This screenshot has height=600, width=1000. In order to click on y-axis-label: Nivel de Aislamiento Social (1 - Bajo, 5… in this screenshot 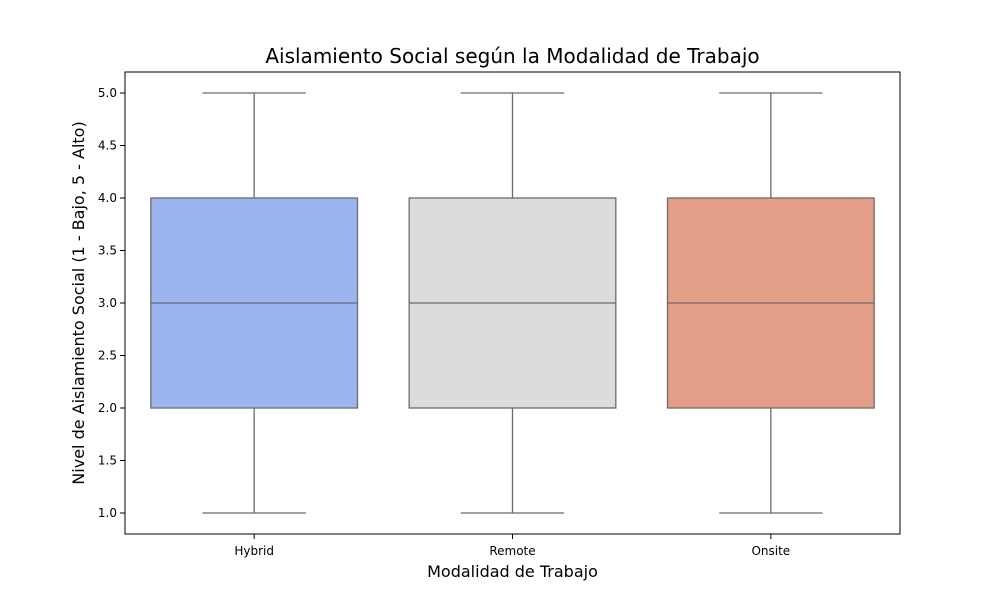, I will do `click(78, 302)`.